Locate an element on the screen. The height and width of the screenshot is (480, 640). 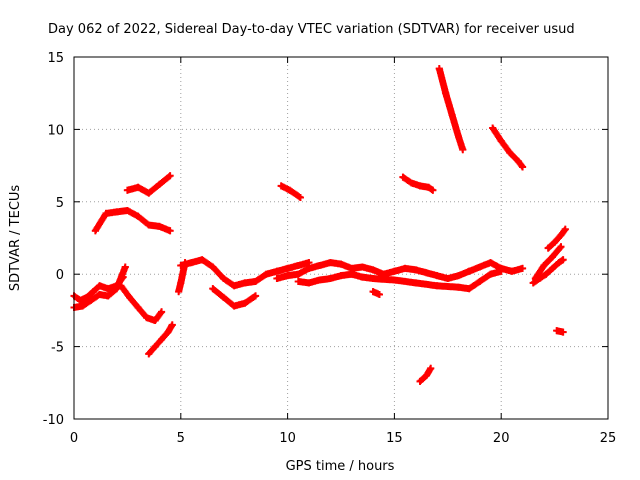
y-tick-label: 5 is located at coordinates (60, 203).